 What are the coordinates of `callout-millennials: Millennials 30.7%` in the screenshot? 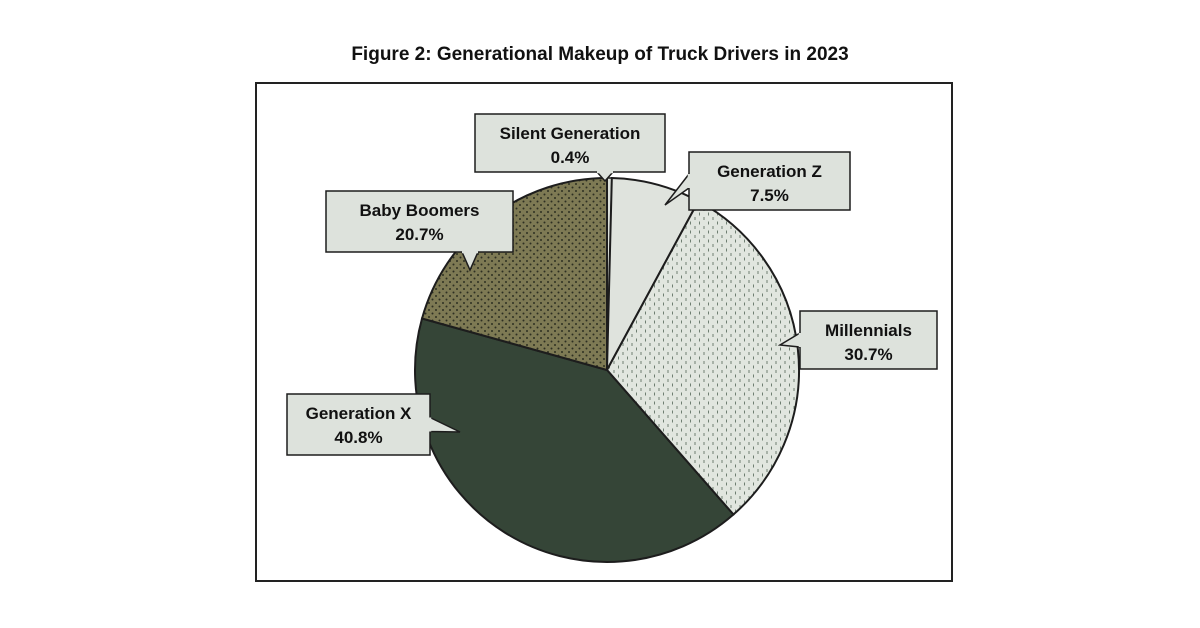 It's located at (857, 340).